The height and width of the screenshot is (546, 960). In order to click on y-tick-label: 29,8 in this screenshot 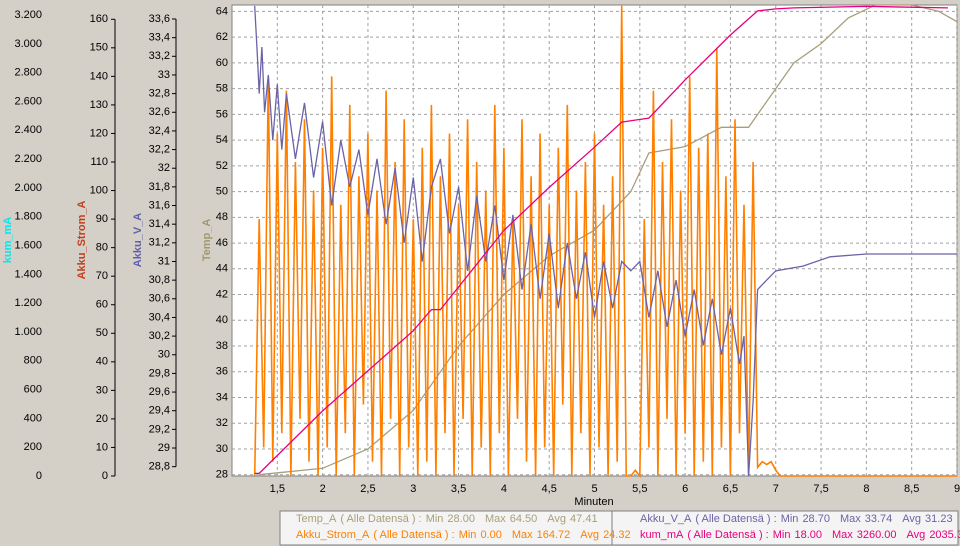, I will do `click(159, 373)`.